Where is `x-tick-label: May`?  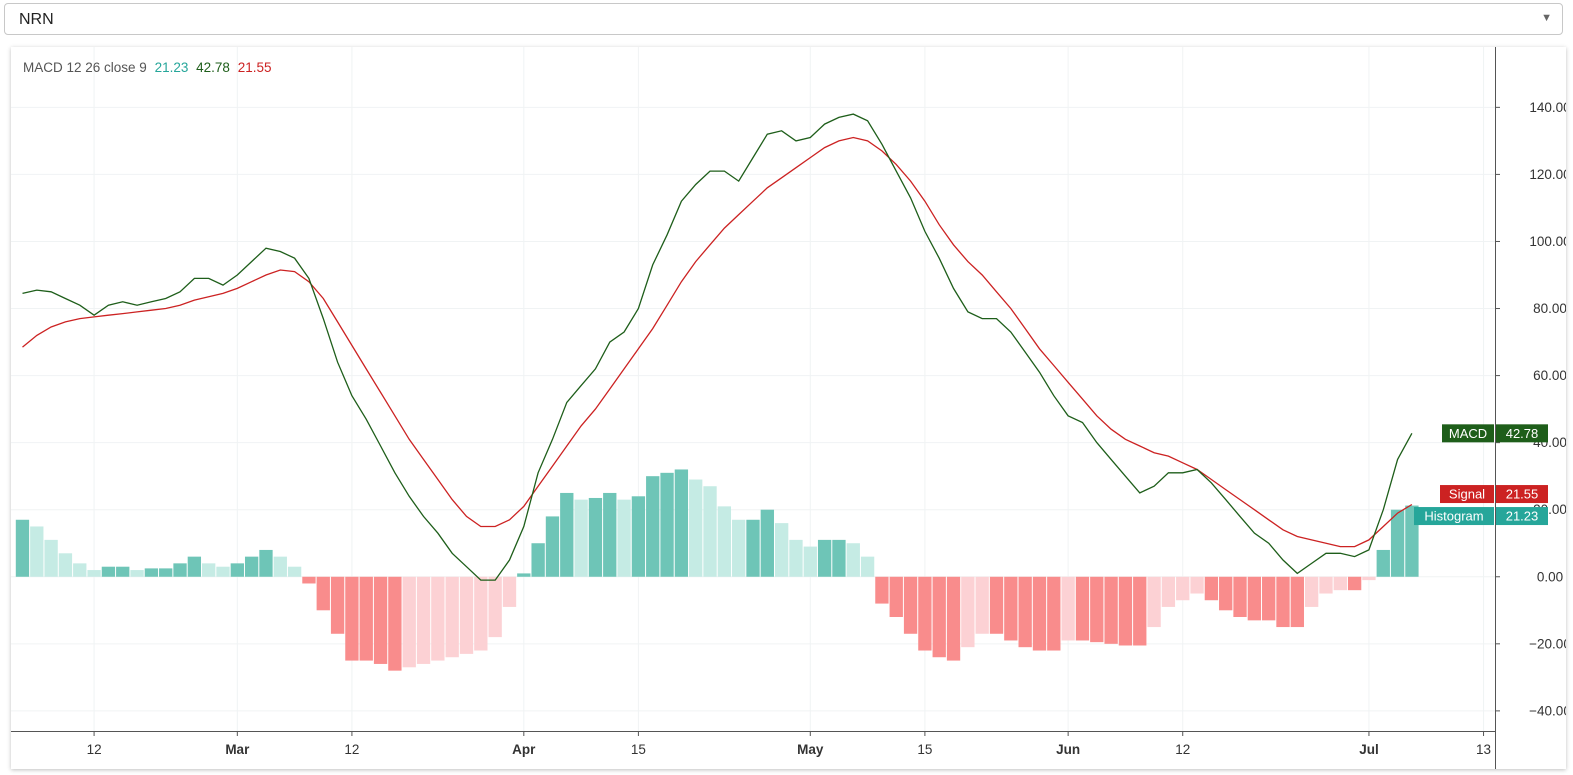 x-tick-label: May is located at coordinates (810, 749).